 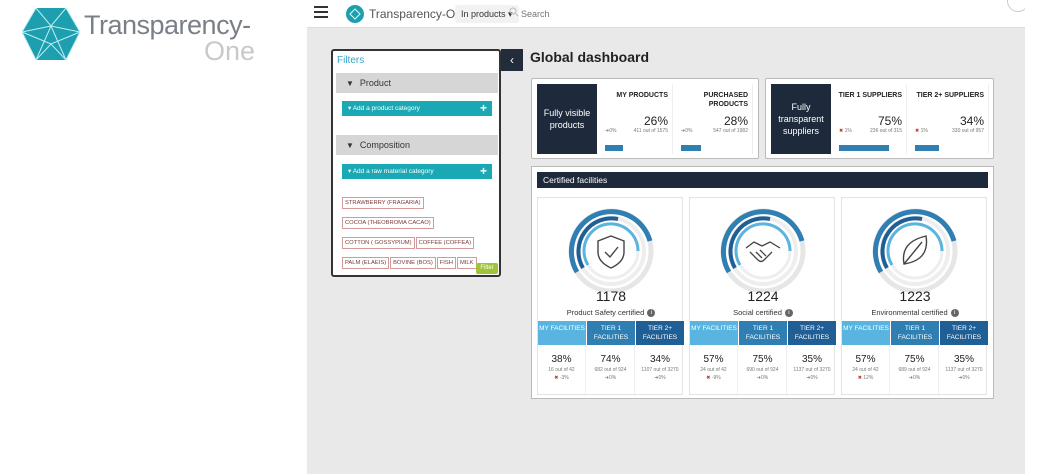 What do you see at coordinates (871, 119) in the screenshot?
I see `tier1-suppliers-stat: TIER 1 SUPPLIERS 75% ✖ 1% 236 out of 315` at bounding box center [871, 119].